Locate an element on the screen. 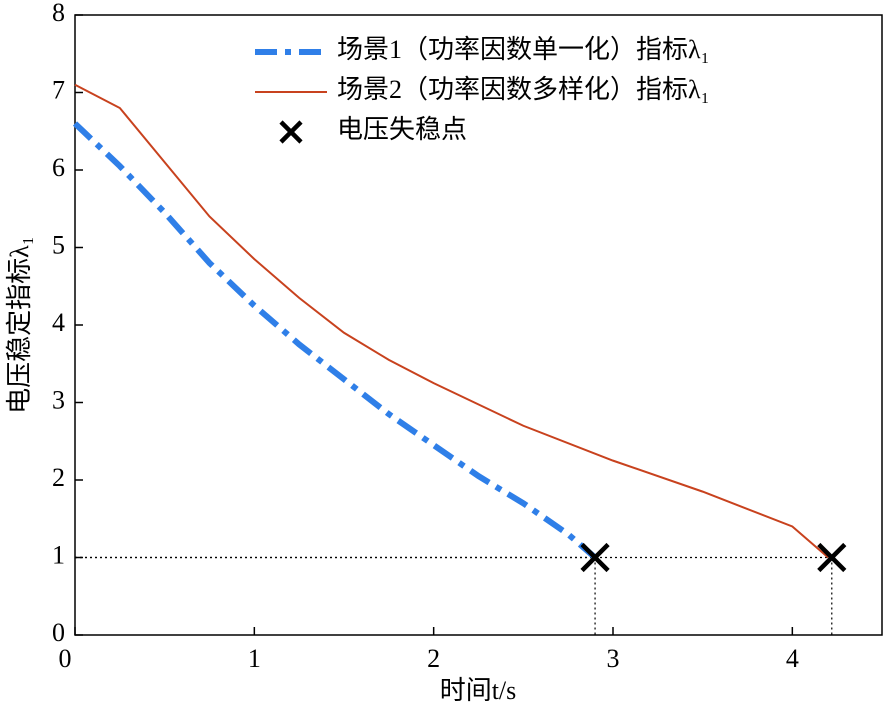 Image resolution: width=884 pixels, height=715 pixels. y-tick-label: 1 is located at coordinates (58, 554).